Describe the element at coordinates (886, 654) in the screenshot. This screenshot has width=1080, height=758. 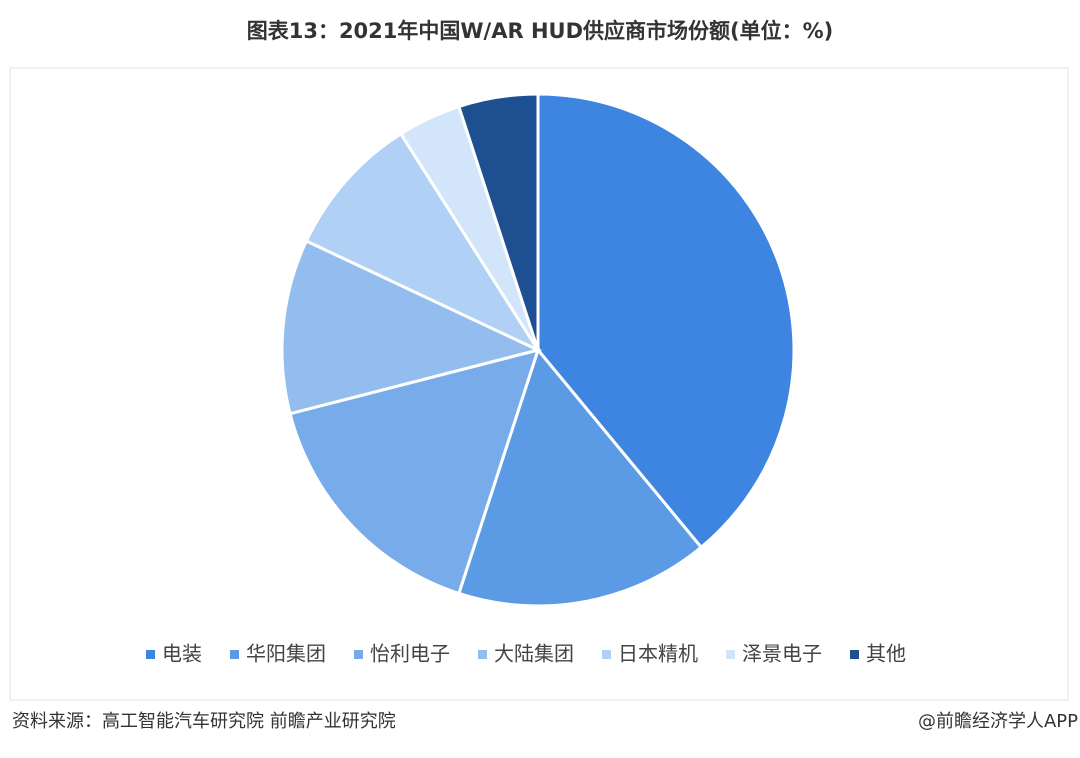
I see `legend-label: 其他` at that location.